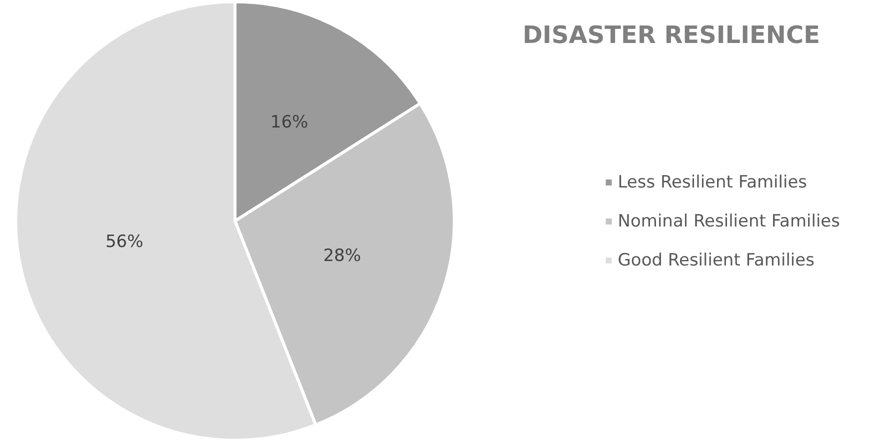 The image size is (885, 443). I want to click on data-label: 16%, so click(289, 122).